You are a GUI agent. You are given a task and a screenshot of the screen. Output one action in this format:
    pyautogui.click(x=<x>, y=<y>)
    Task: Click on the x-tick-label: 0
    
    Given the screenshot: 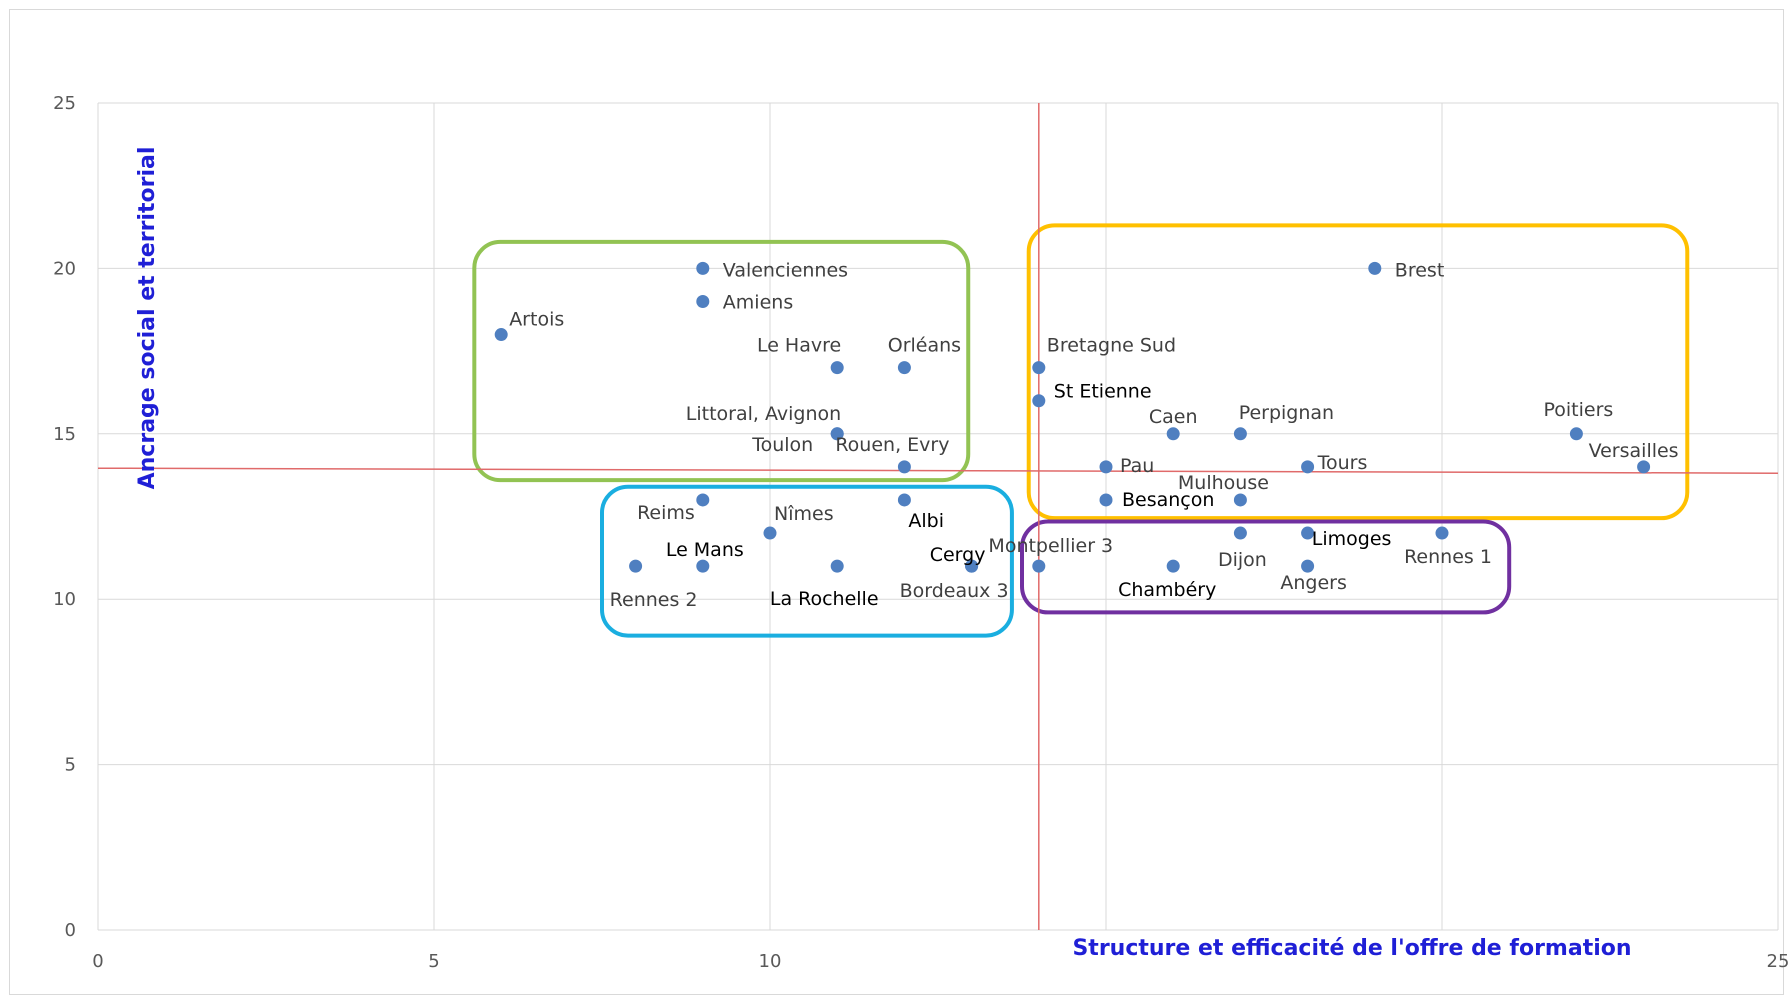 What is the action you would take?
    pyautogui.click(x=97, y=961)
    